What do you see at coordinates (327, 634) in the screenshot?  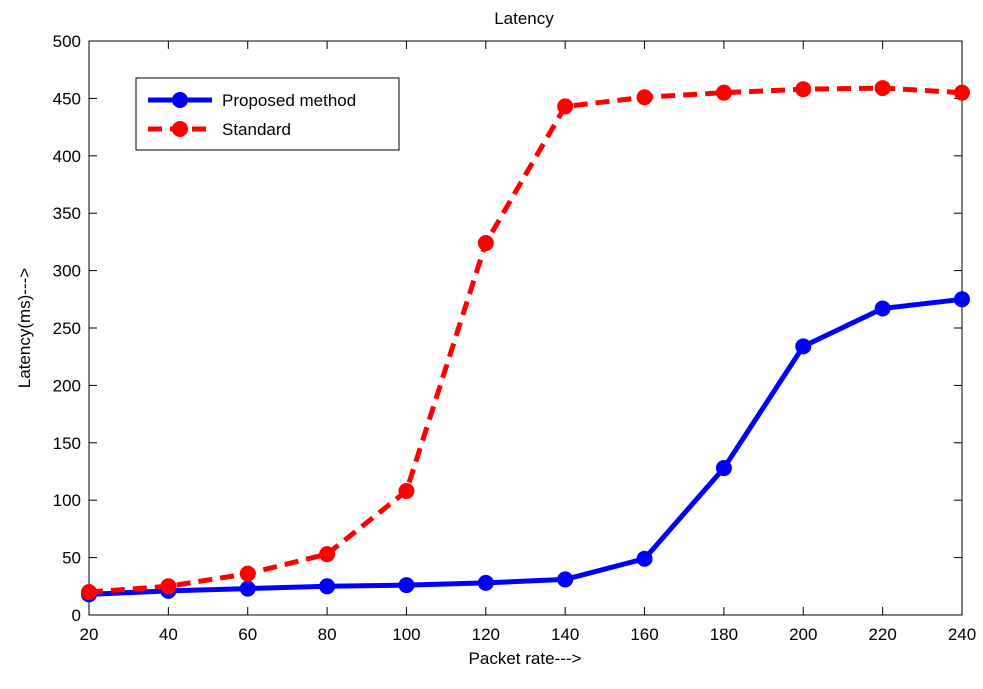 I see `x-tick-label: 80` at bounding box center [327, 634].